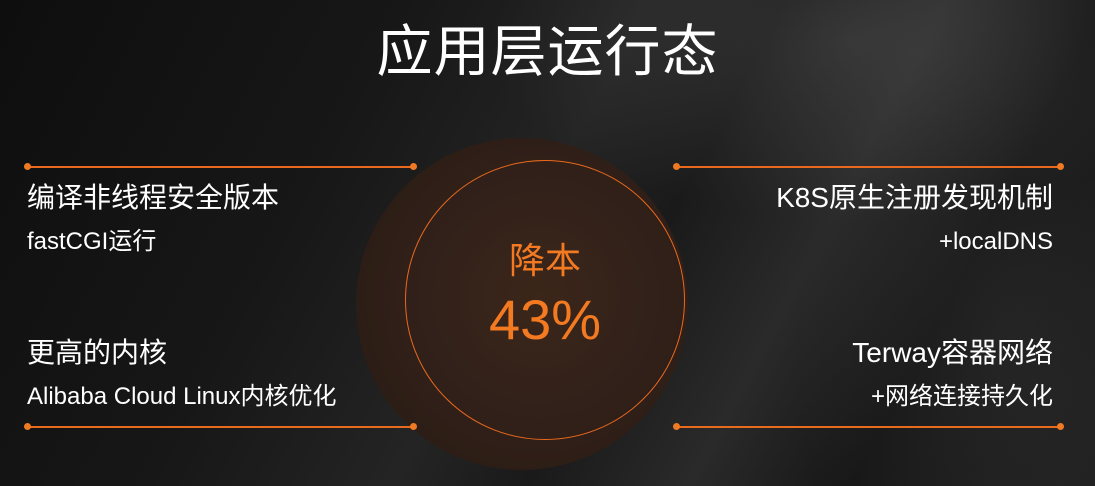  Describe the element at coordinates (413, 166) in the screenshot. I see `connector-dot-top-left-end` at that location.